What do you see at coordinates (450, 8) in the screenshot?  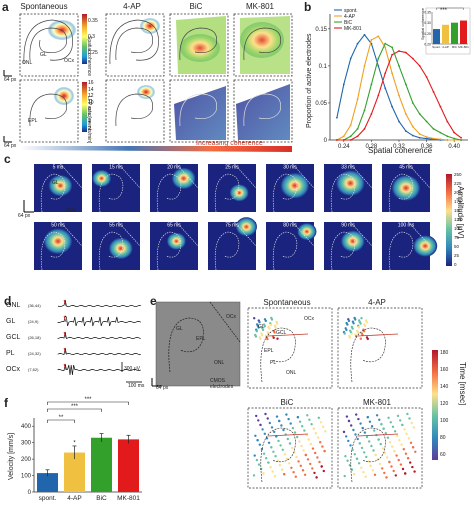 I see `panel-b-inset-bracket` at bounding box center [450, 8].